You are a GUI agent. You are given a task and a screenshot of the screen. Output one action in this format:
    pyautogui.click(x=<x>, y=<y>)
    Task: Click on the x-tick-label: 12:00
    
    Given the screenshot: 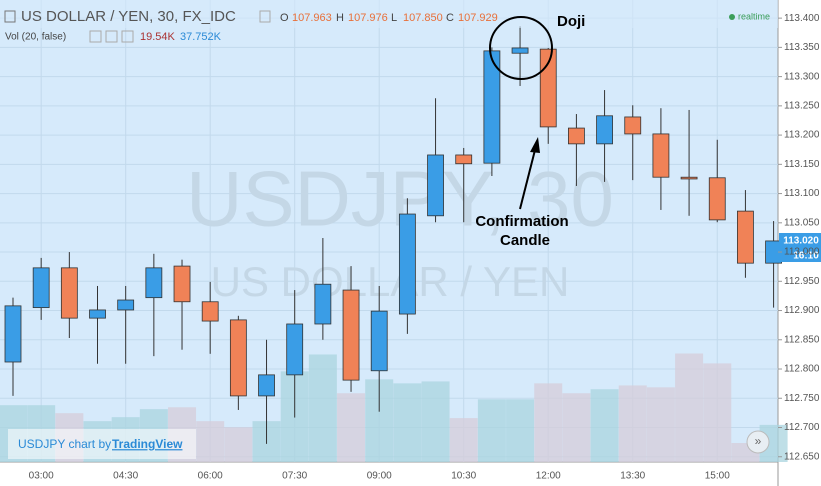 What is the action you would take?
    pyautogui.click(x=548, y=476)
    